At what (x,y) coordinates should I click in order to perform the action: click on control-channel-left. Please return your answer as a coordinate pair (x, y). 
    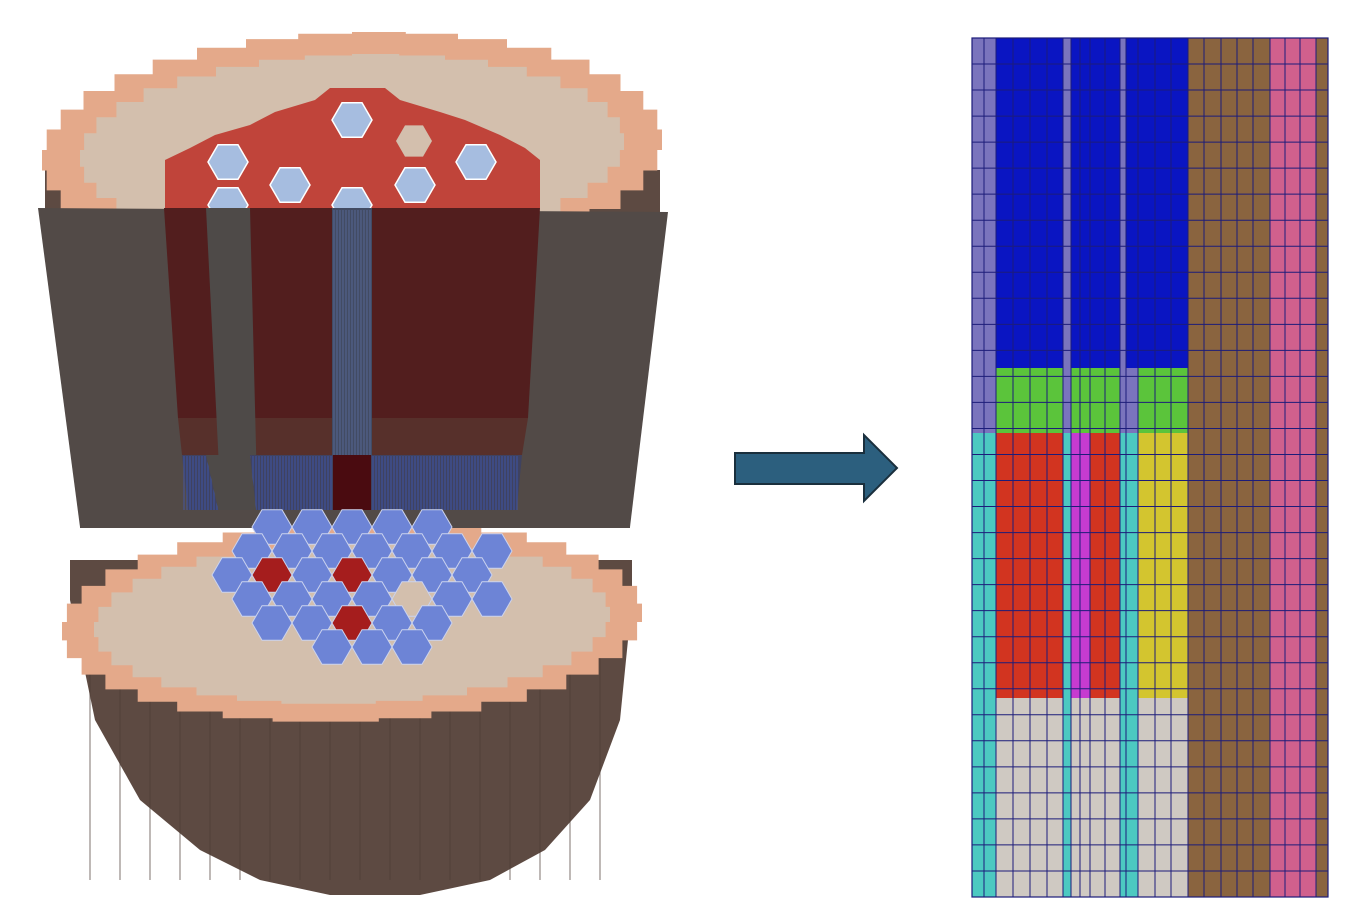
    Looking at the image, I should click on (232, 367).